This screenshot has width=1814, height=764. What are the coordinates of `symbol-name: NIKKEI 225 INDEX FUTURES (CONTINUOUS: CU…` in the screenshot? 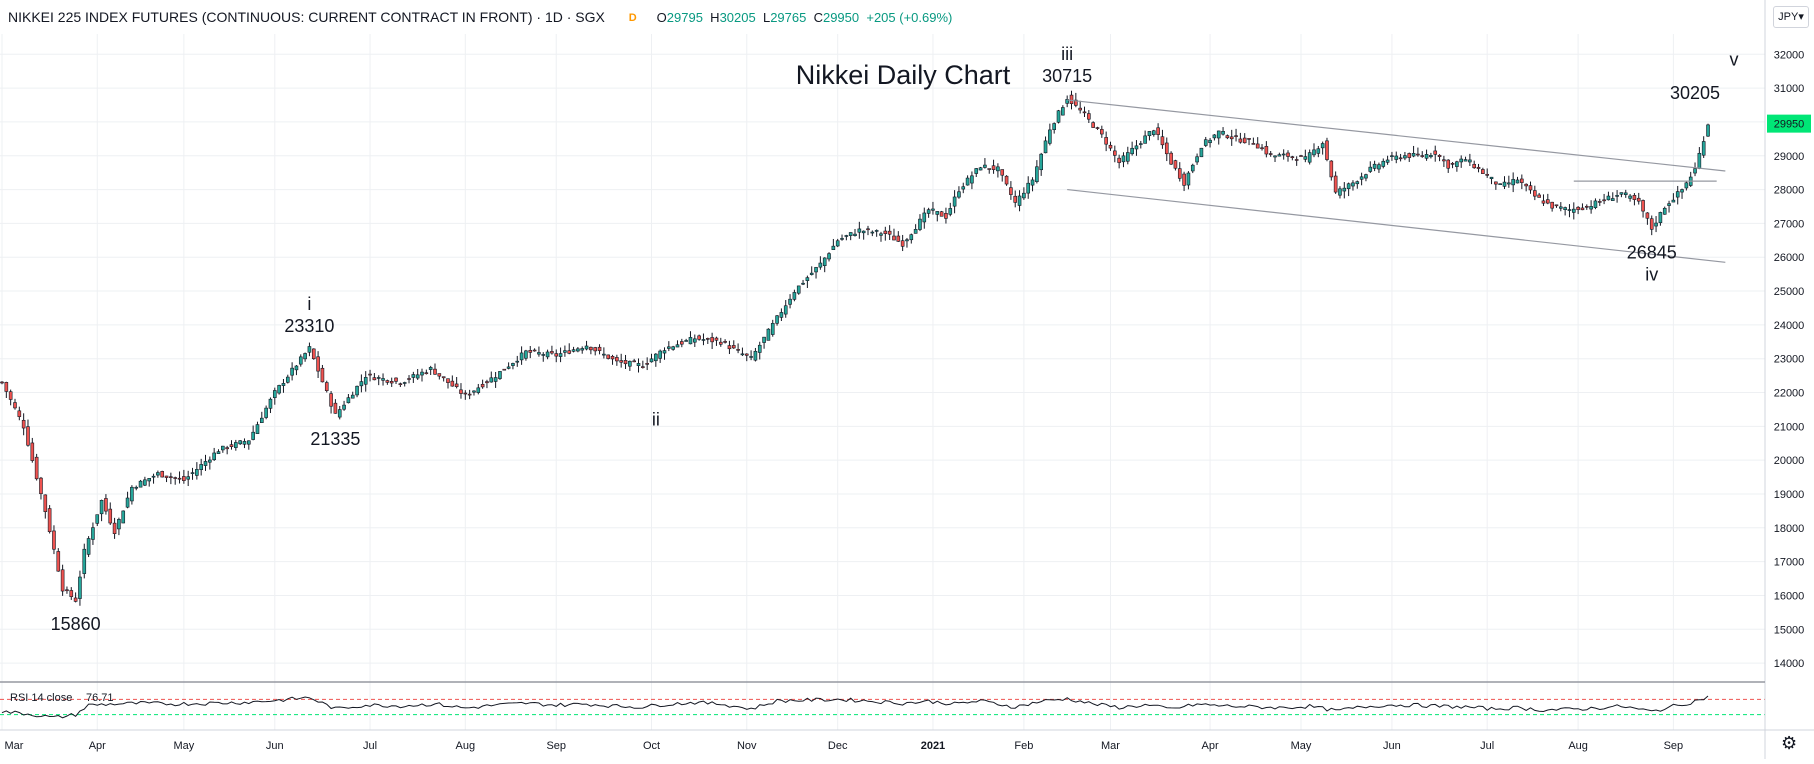 It's located at (306, 17).